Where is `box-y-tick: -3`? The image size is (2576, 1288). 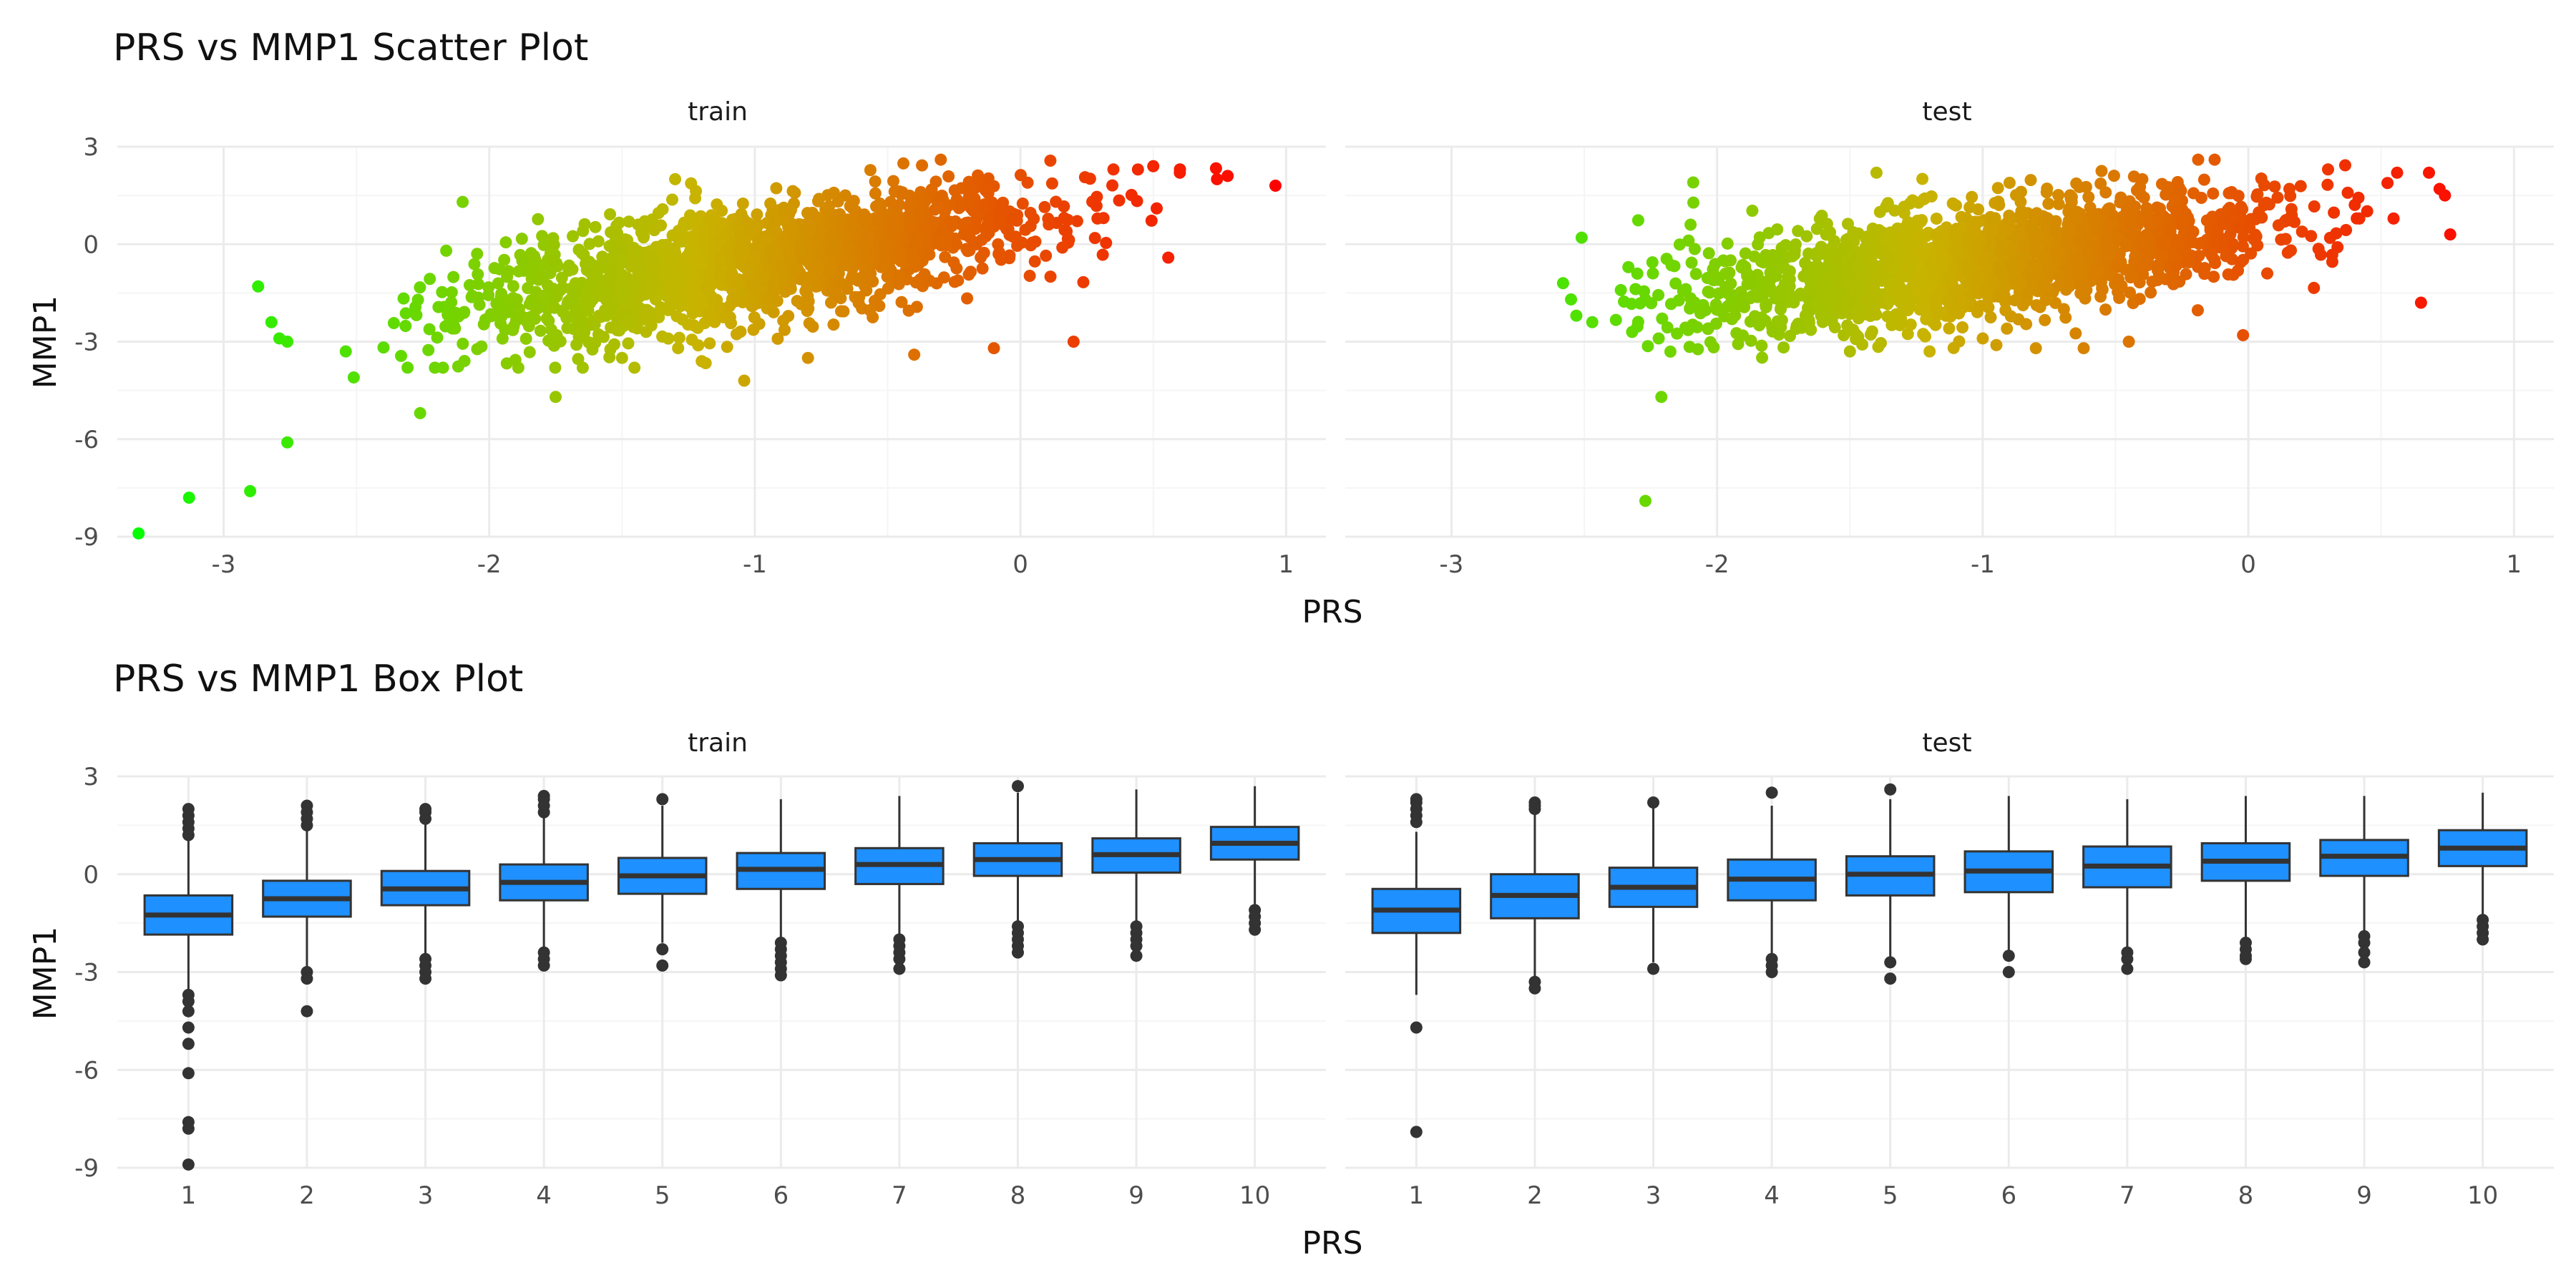
box-y-tick: -3 is located at coordinates (86, 973).